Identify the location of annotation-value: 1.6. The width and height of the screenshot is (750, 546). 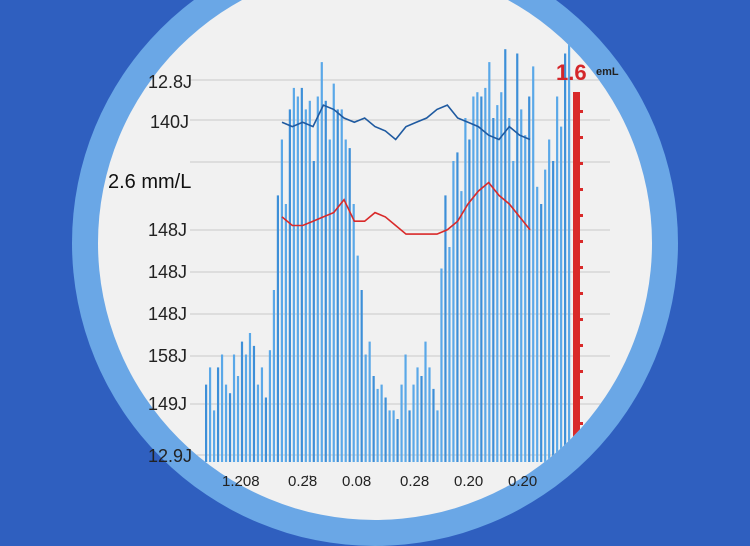
(571, 72).